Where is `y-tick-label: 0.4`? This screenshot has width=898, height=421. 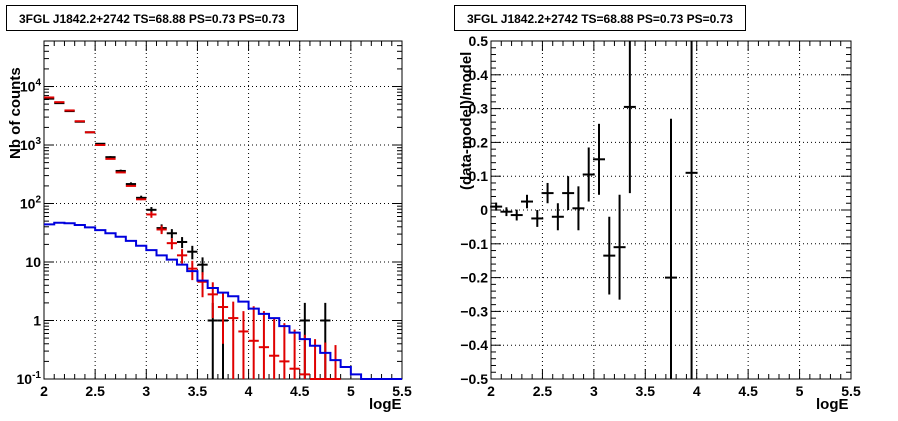
y-tick-label: 0.4 is located at coordinates (479, 75).